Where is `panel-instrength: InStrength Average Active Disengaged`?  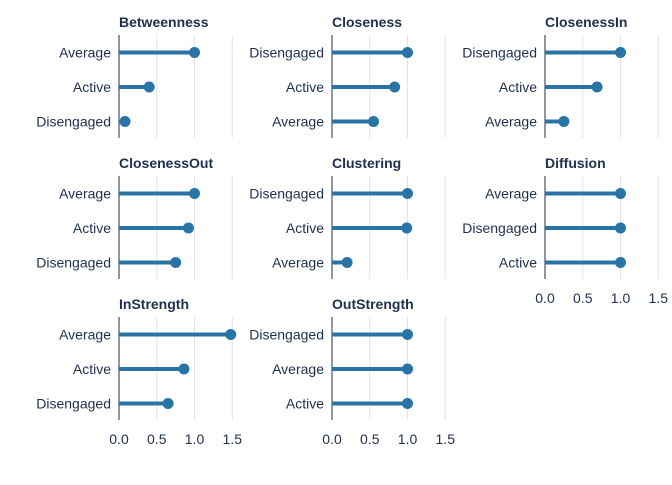
panel-instrength: InStrength Average Active Disengaged is located at coordinates (136, 358).